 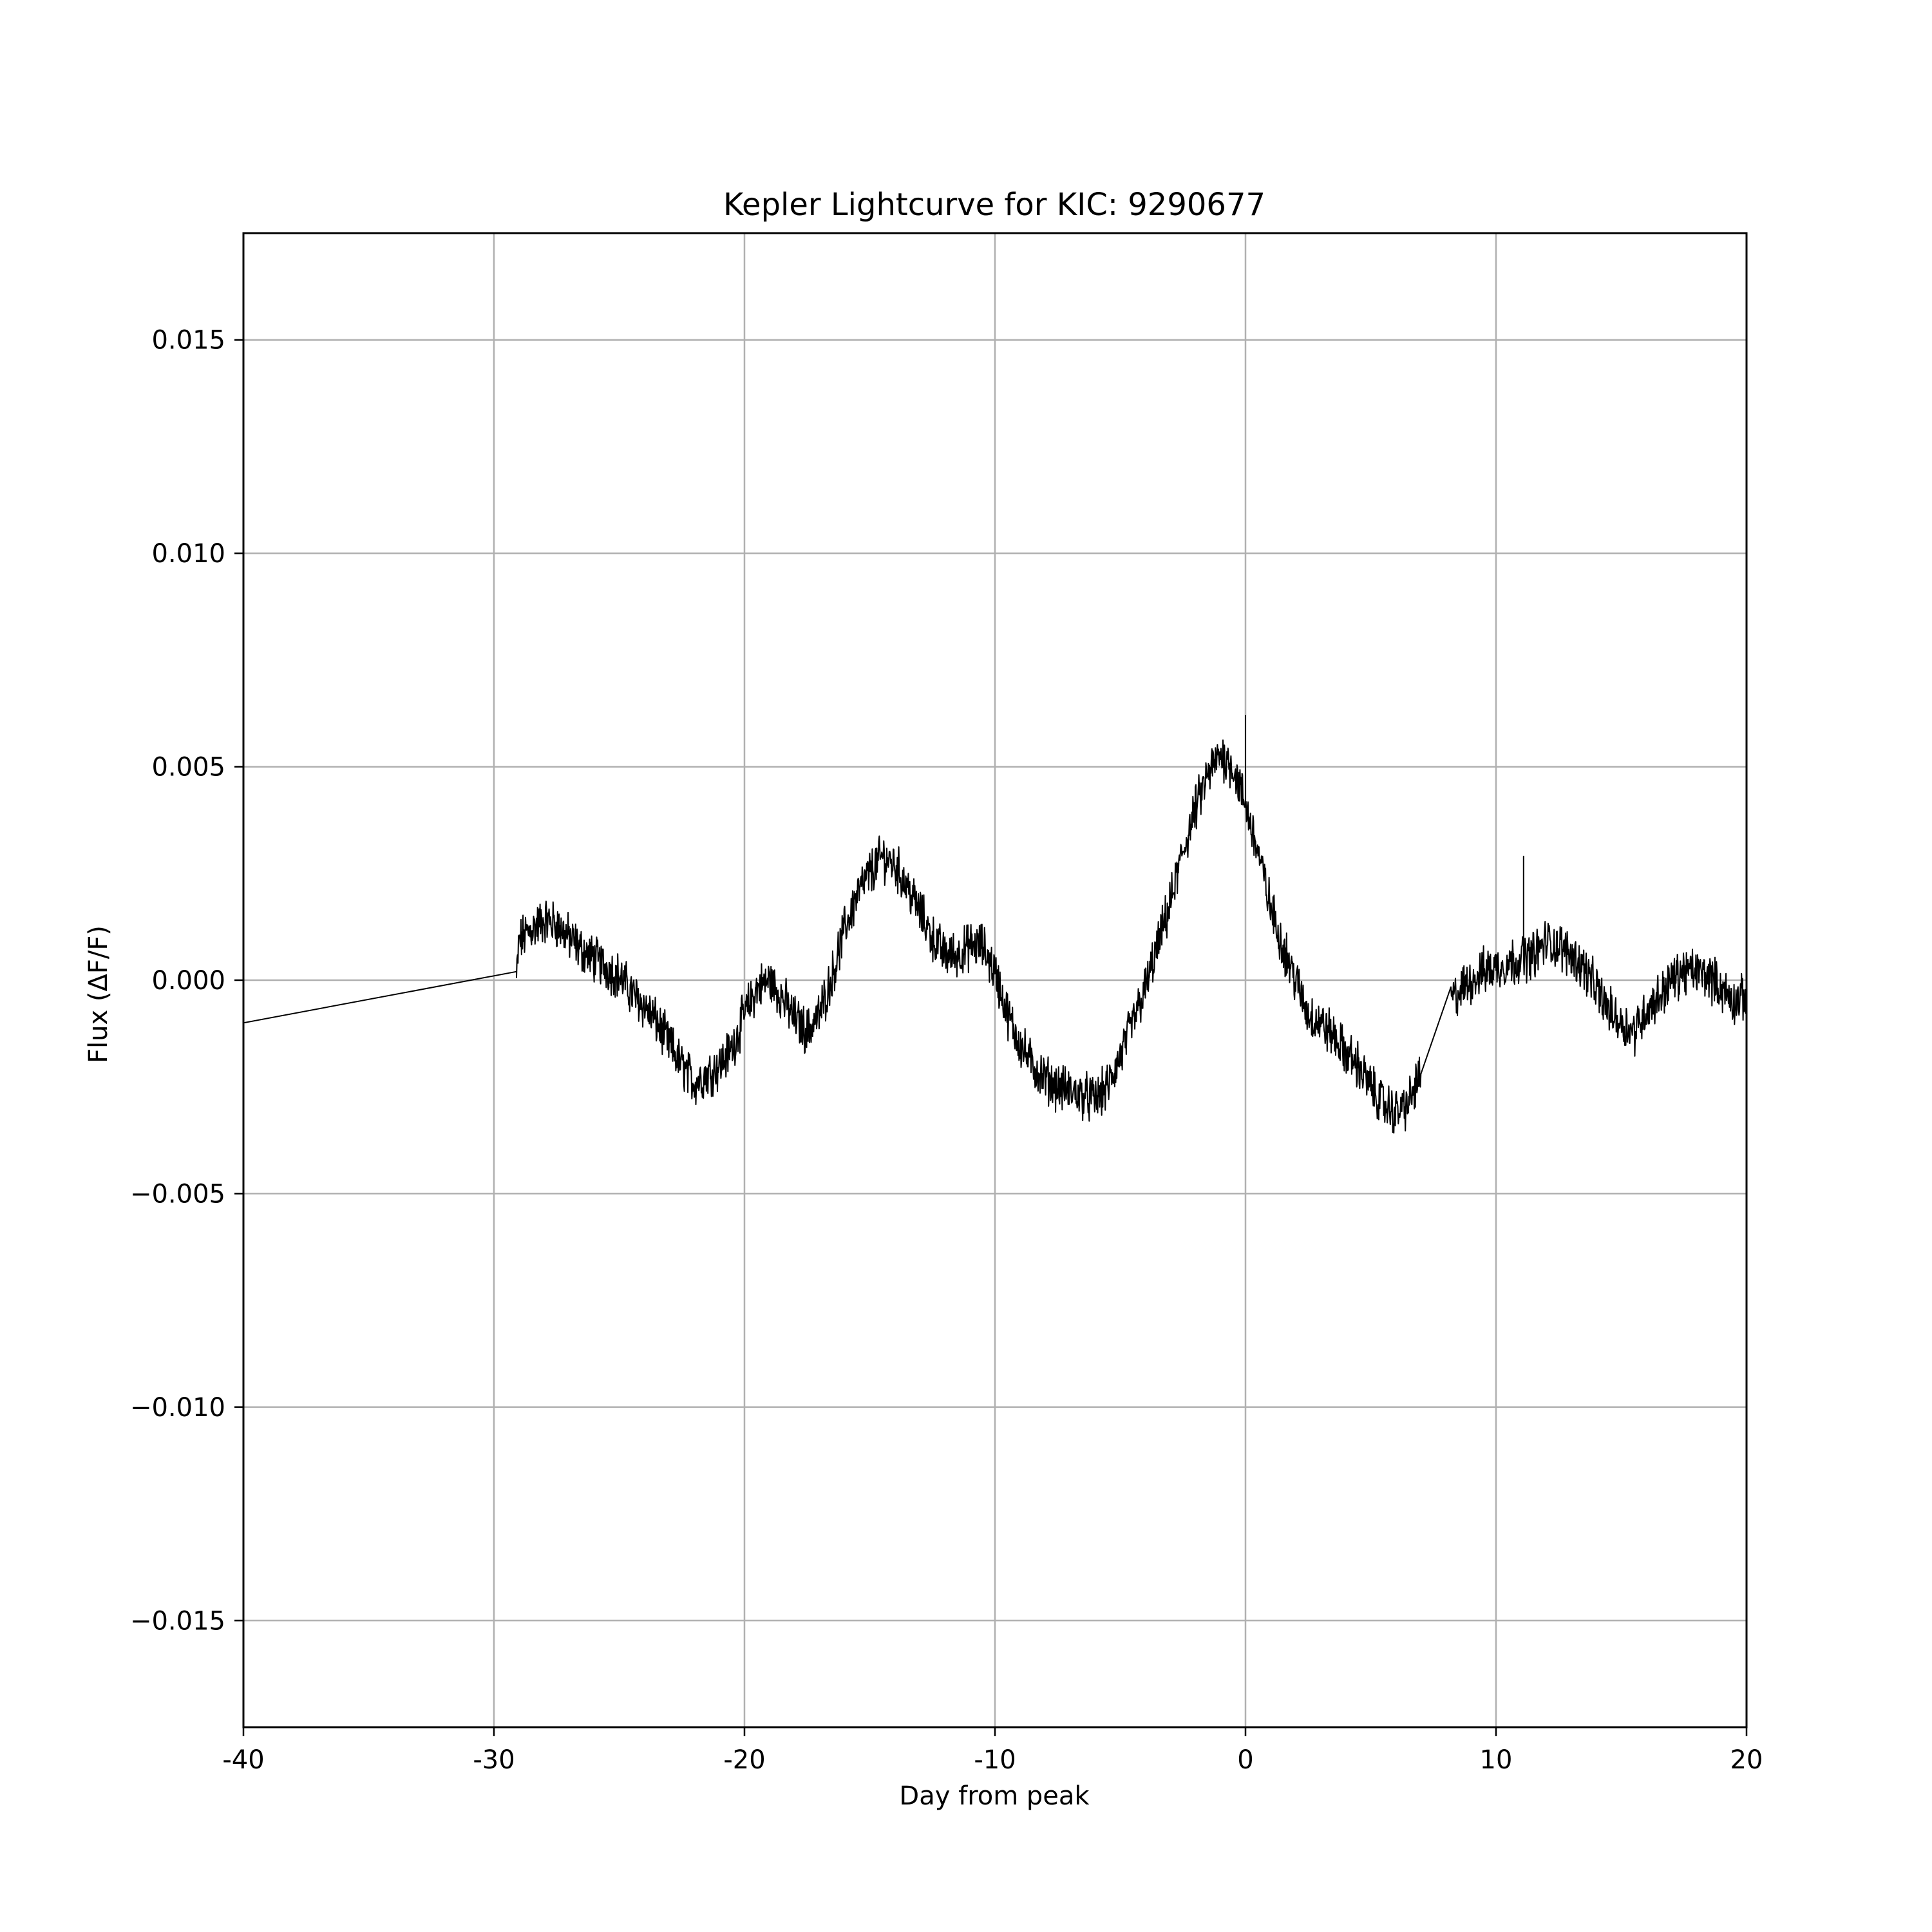 I want to click on x-tick-label: -10, so click(x=995, y=1760).